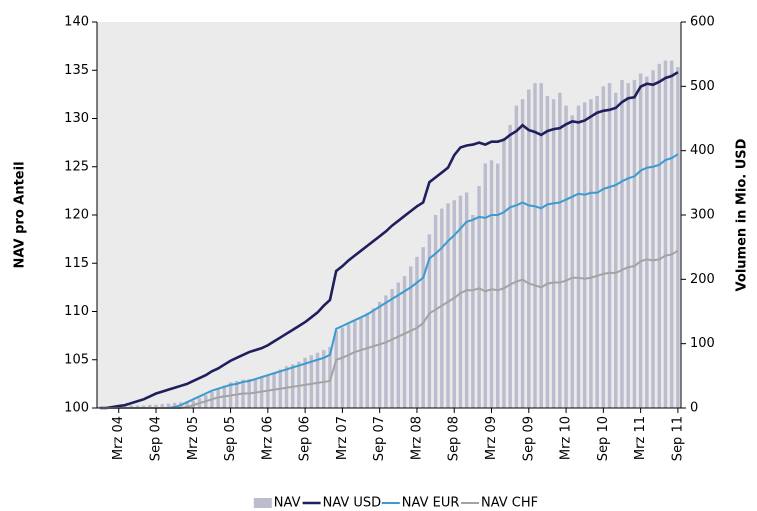 The height and width of the screenshot is (511, 757). I want to click on legend-label: NAV, so click(287, 503).